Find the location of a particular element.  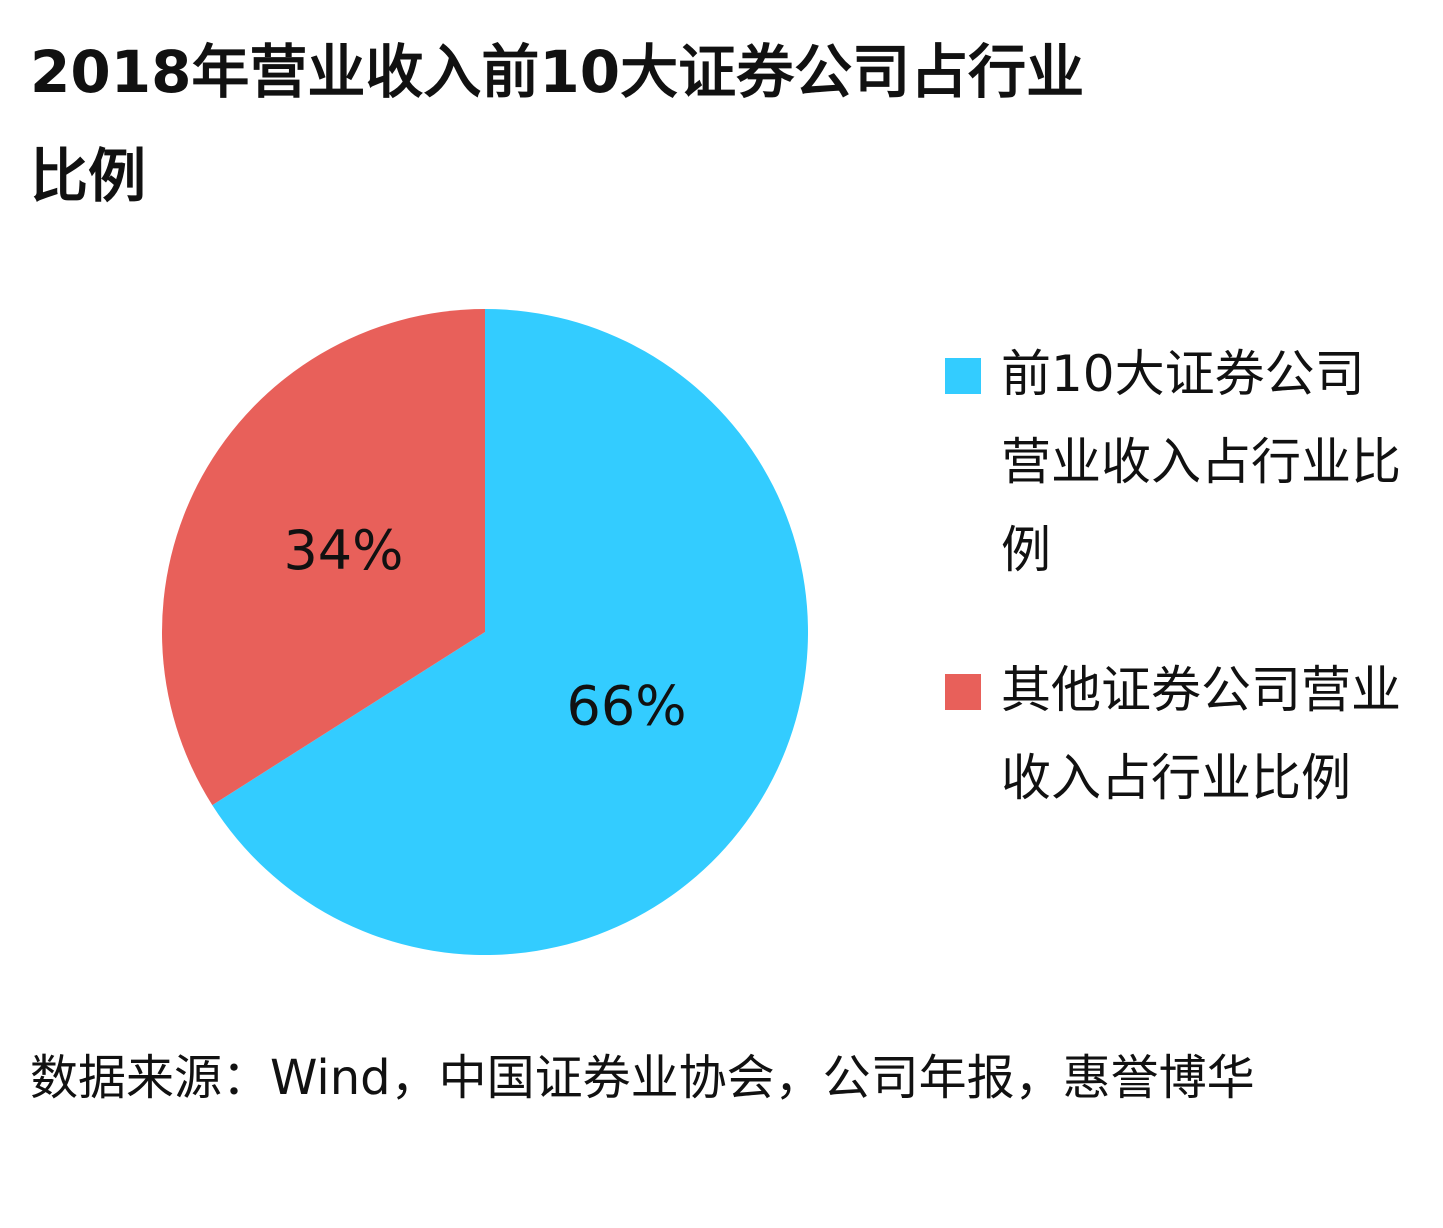

legend-item: 其他证券公司营业收入占行业比例 is located at coordinates (1185, 734).